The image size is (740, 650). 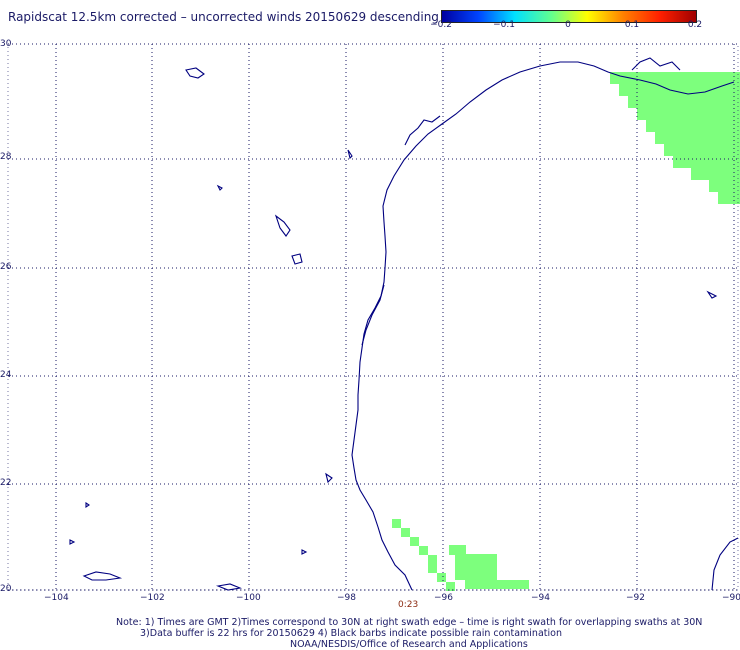 I want to click on swath-time-label: 0:23, so click(x=408, y=605).